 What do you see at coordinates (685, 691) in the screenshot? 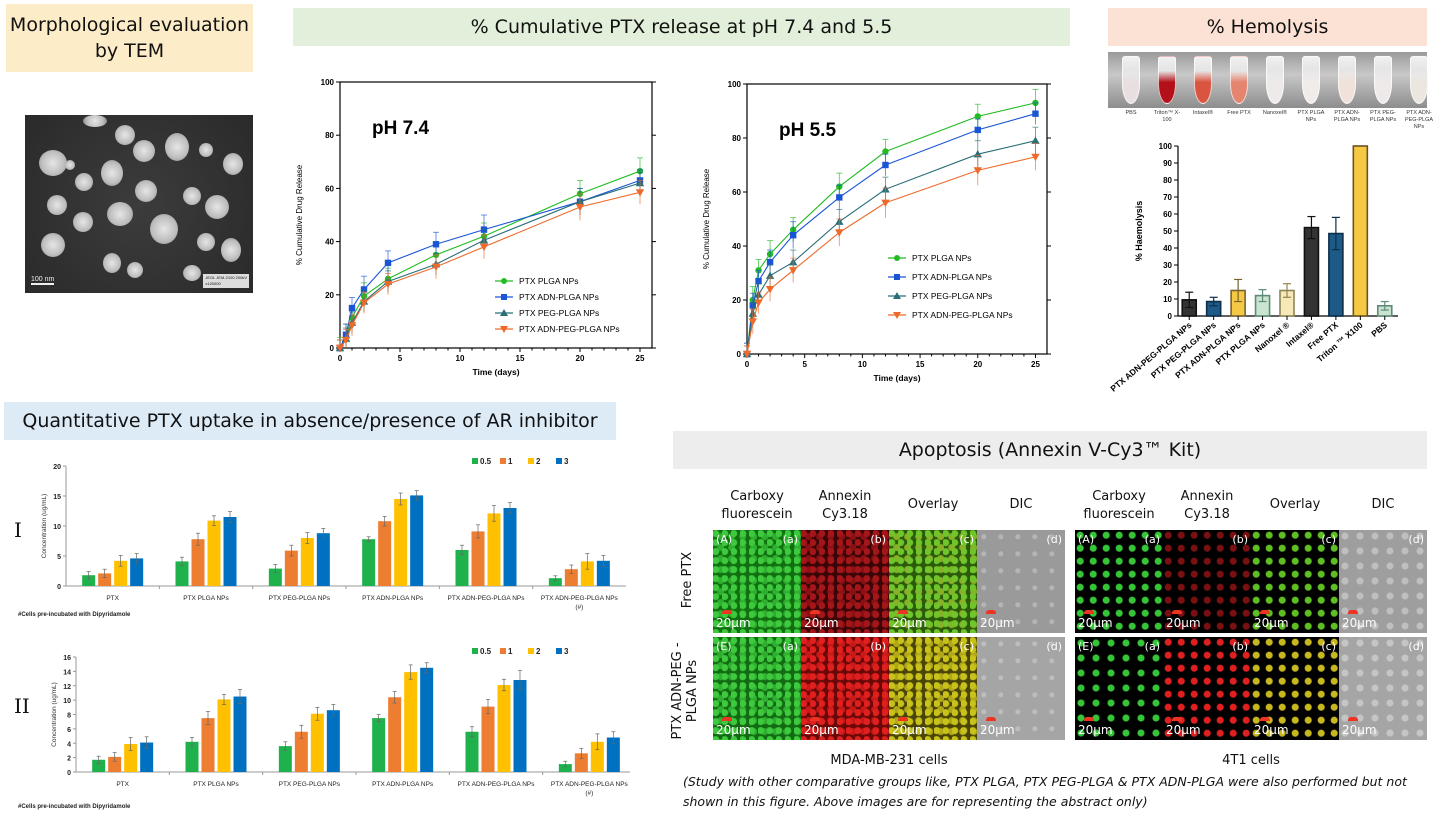
I see `row-header-ptx-adn-peg-plga: PTX ADN-PEG -PLGA NPs` at bounding box center [685, 691].